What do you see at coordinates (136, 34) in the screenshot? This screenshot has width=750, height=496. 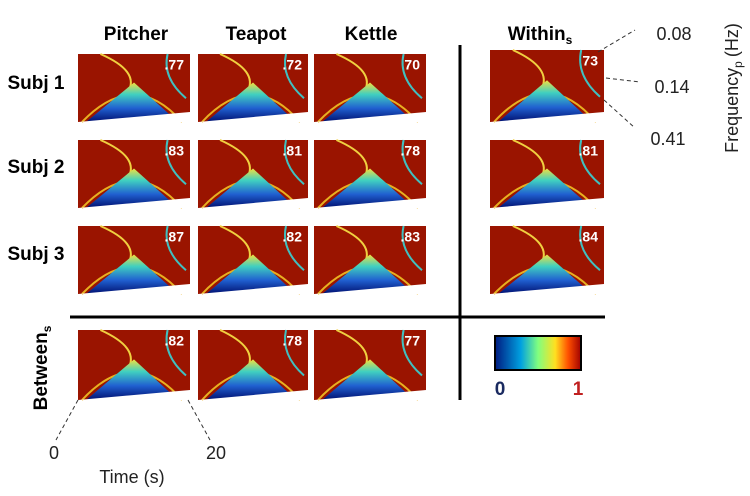 I see `column-header: Pitcher` at bounding box center [136, 34].